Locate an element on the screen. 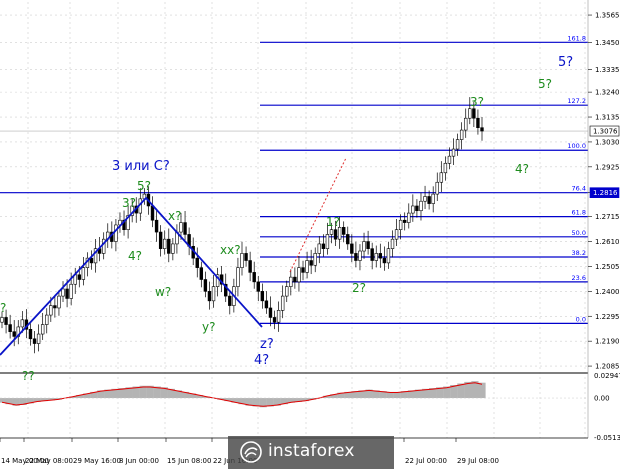 This screenshot has width=620, height=473. wave-label-blue: z? is located at coordinates (267, 344).